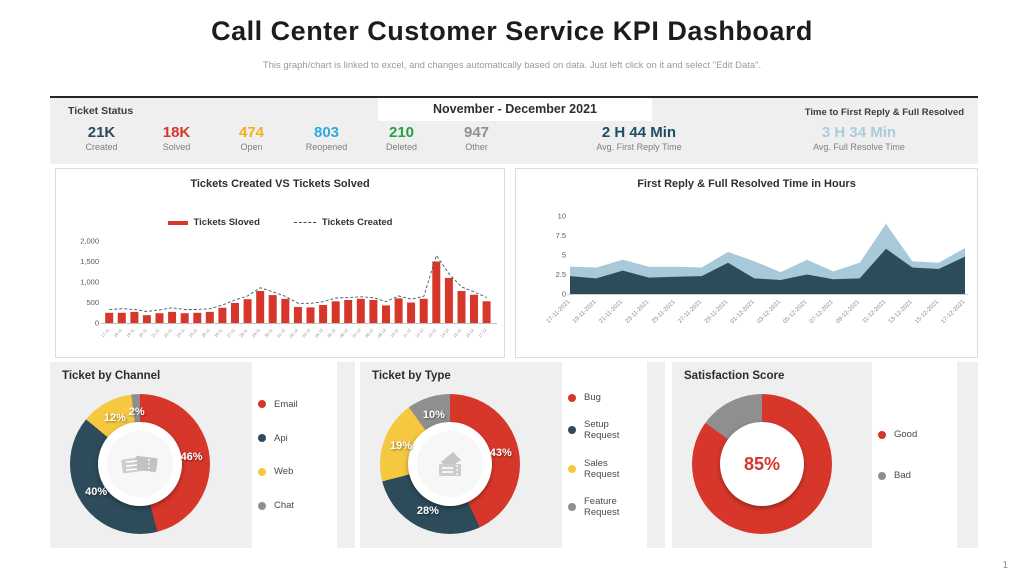 The height and width of the screenshot is (576, 1024). I want to click on channel-donut: 46% 40% 12% 2%, so click(140, 464).